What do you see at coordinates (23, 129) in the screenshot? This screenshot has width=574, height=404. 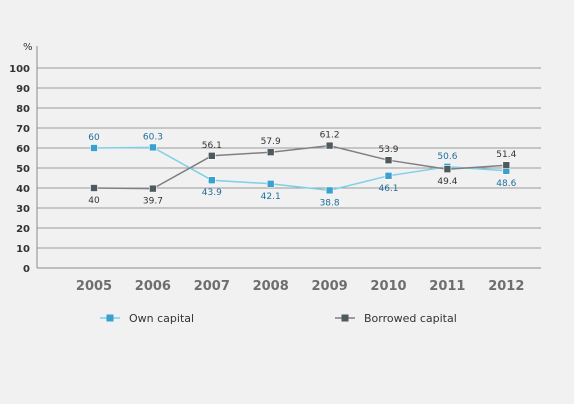 I see `y-tick-label: 70` at bounding box center [23, 129].